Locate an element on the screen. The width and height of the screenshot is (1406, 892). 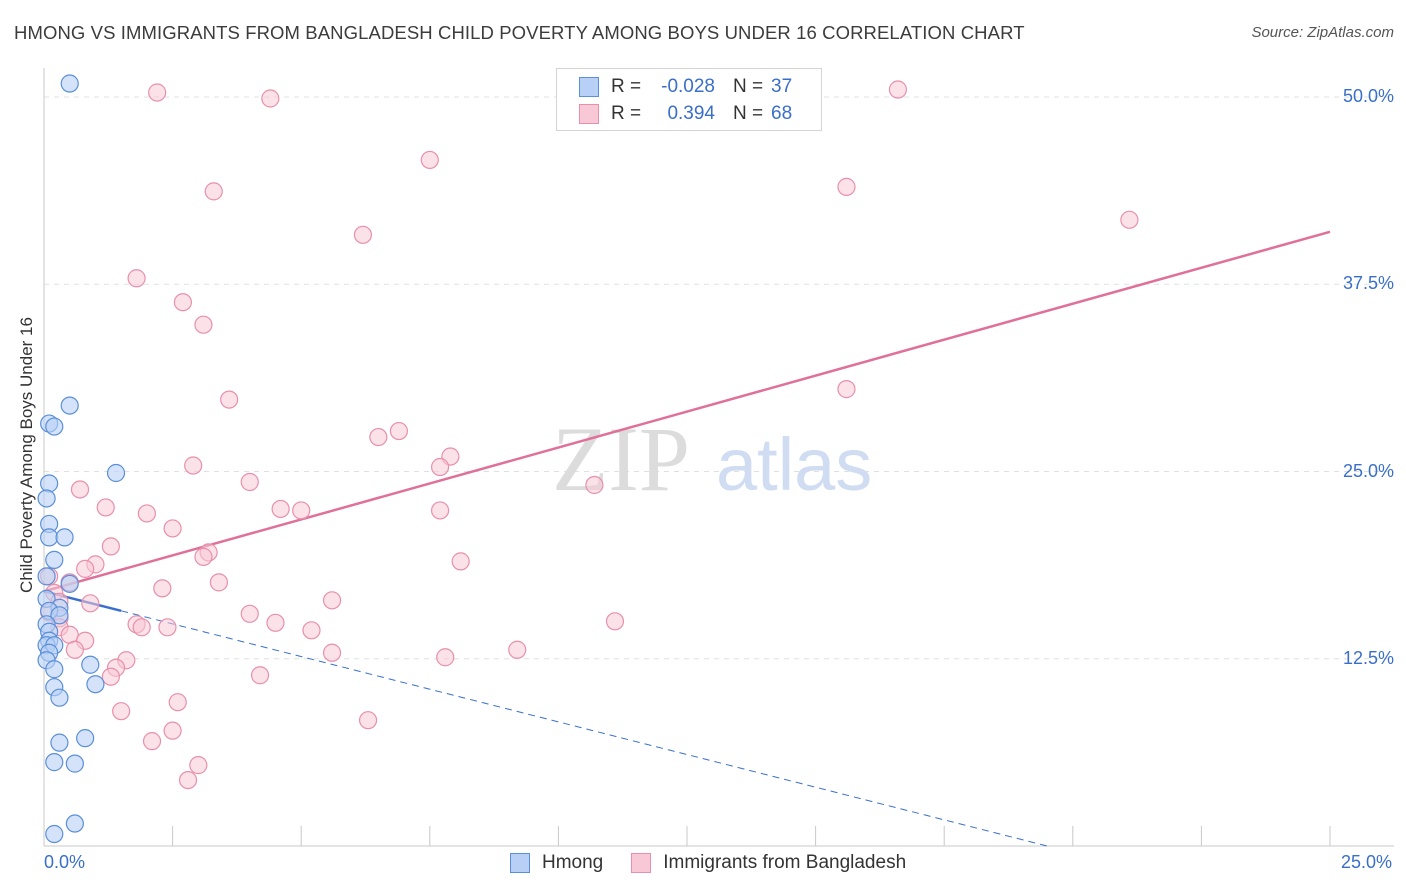
legend-item-bangladesh: Immigrants from Bangladesh is located at coordinates (768, 863).